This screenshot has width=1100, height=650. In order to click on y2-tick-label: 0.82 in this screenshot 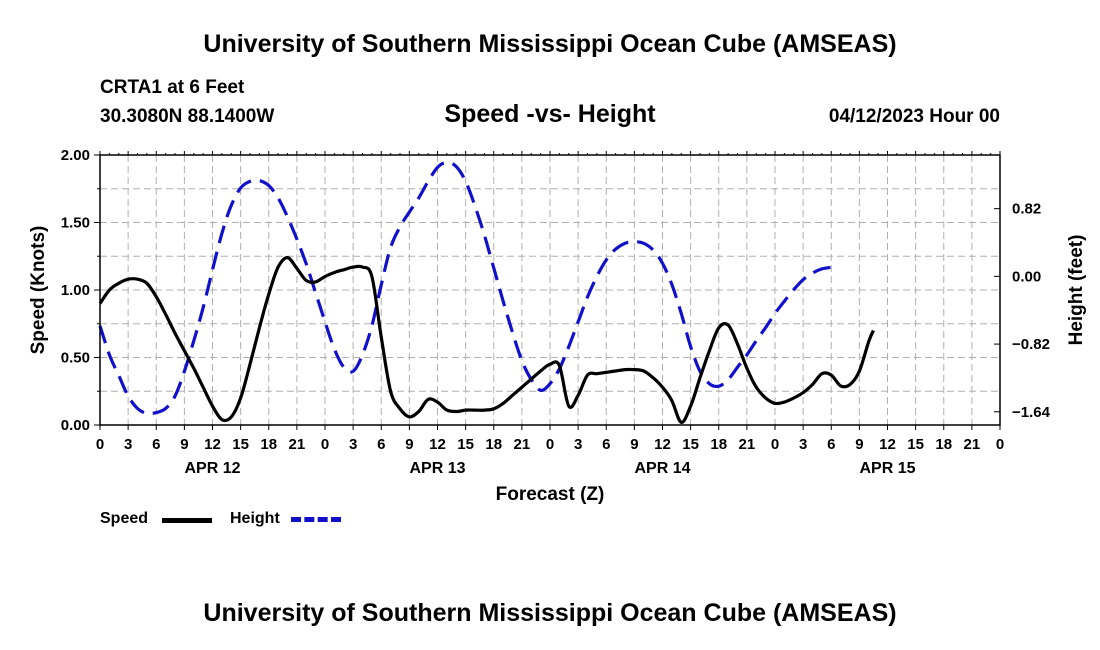, I will do `click(1026, 209)`.